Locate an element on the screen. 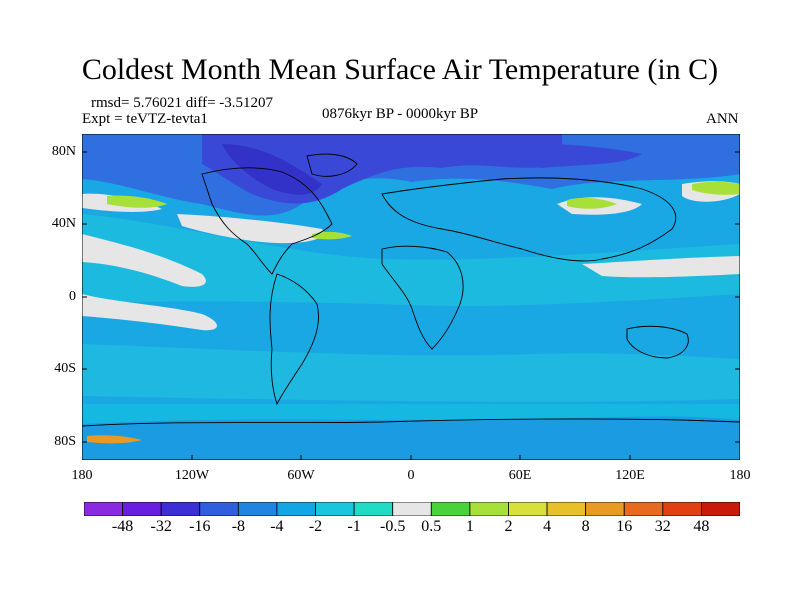 The image size is (800, 600). lon-label-120e: 120E is located at coordinates (630, 475).